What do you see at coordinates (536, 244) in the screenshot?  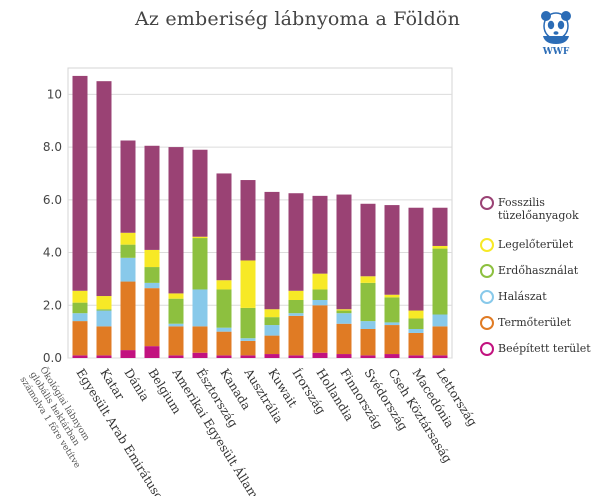 I see `legend-label: Legelőterület` at bounding box center [536, 244].